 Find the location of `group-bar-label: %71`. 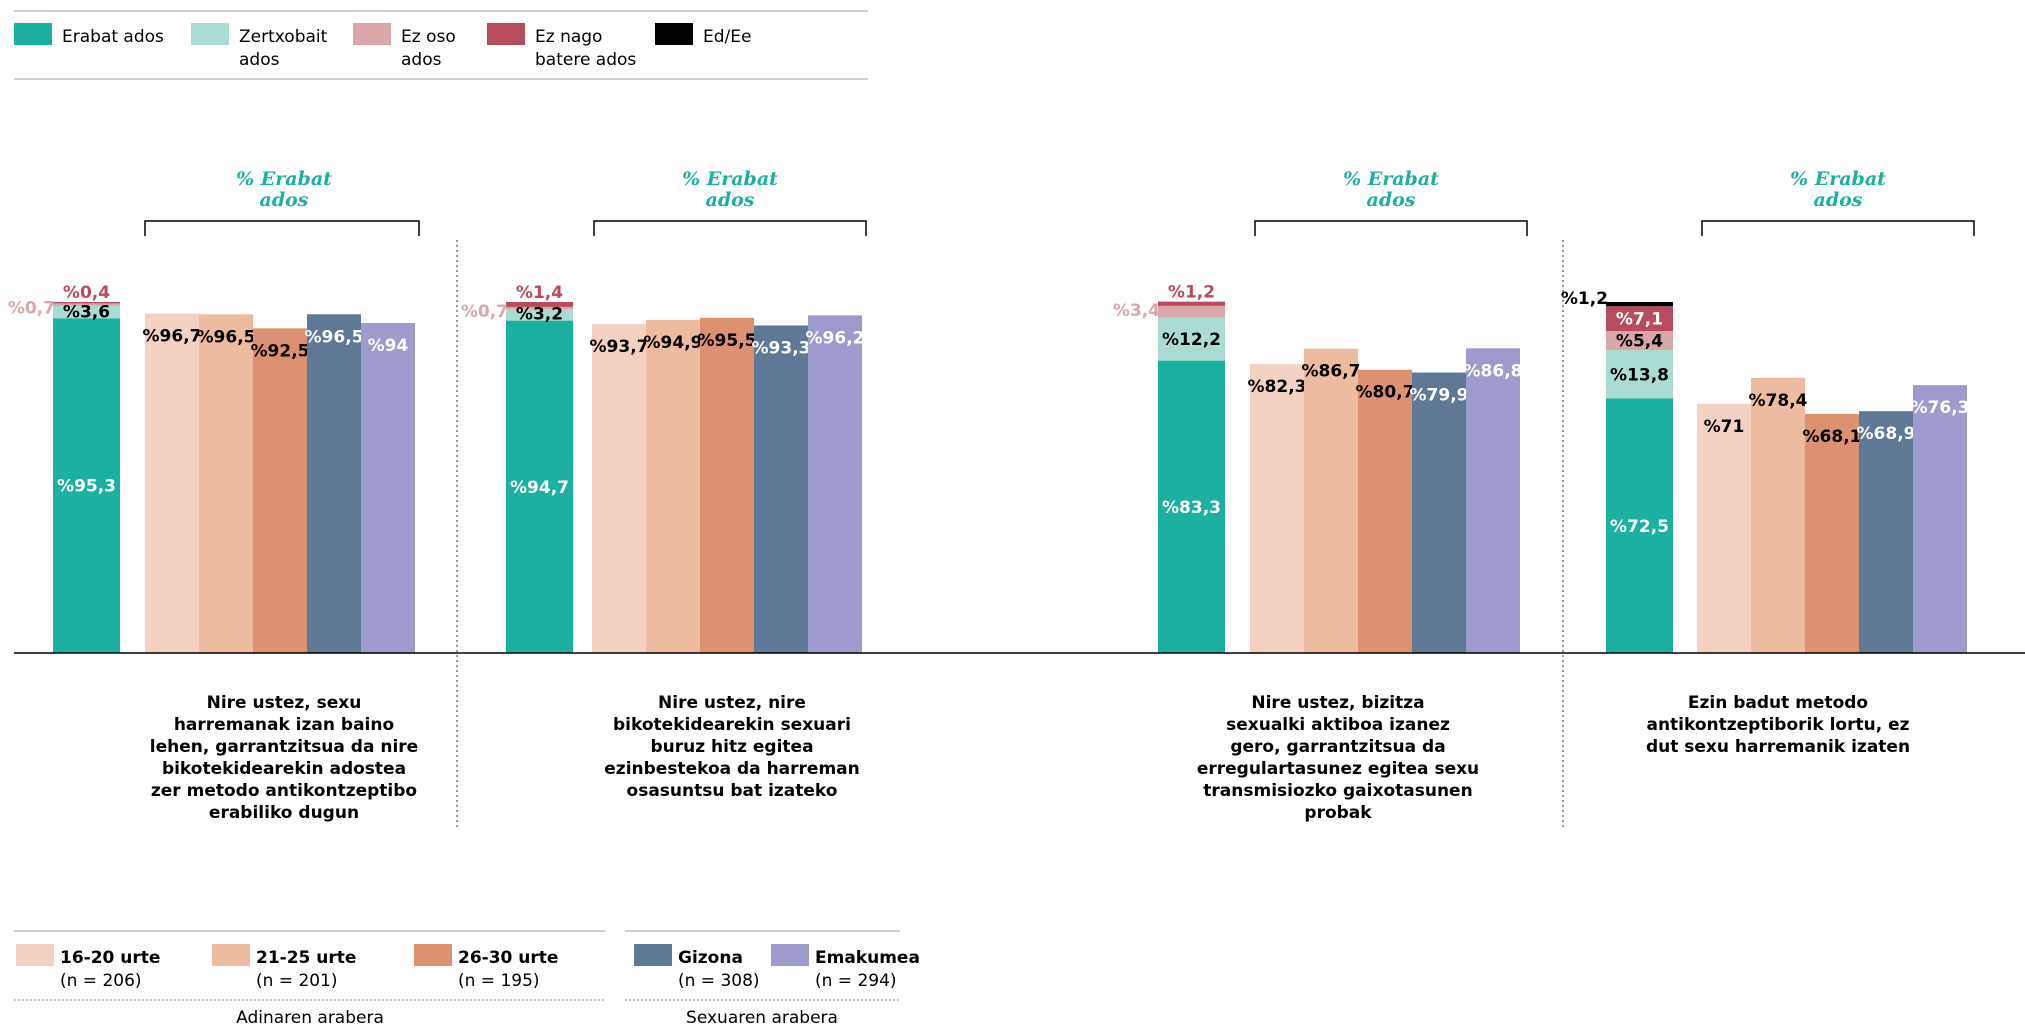

group-bar-label: %71 is located at coordinates (1724, 427).